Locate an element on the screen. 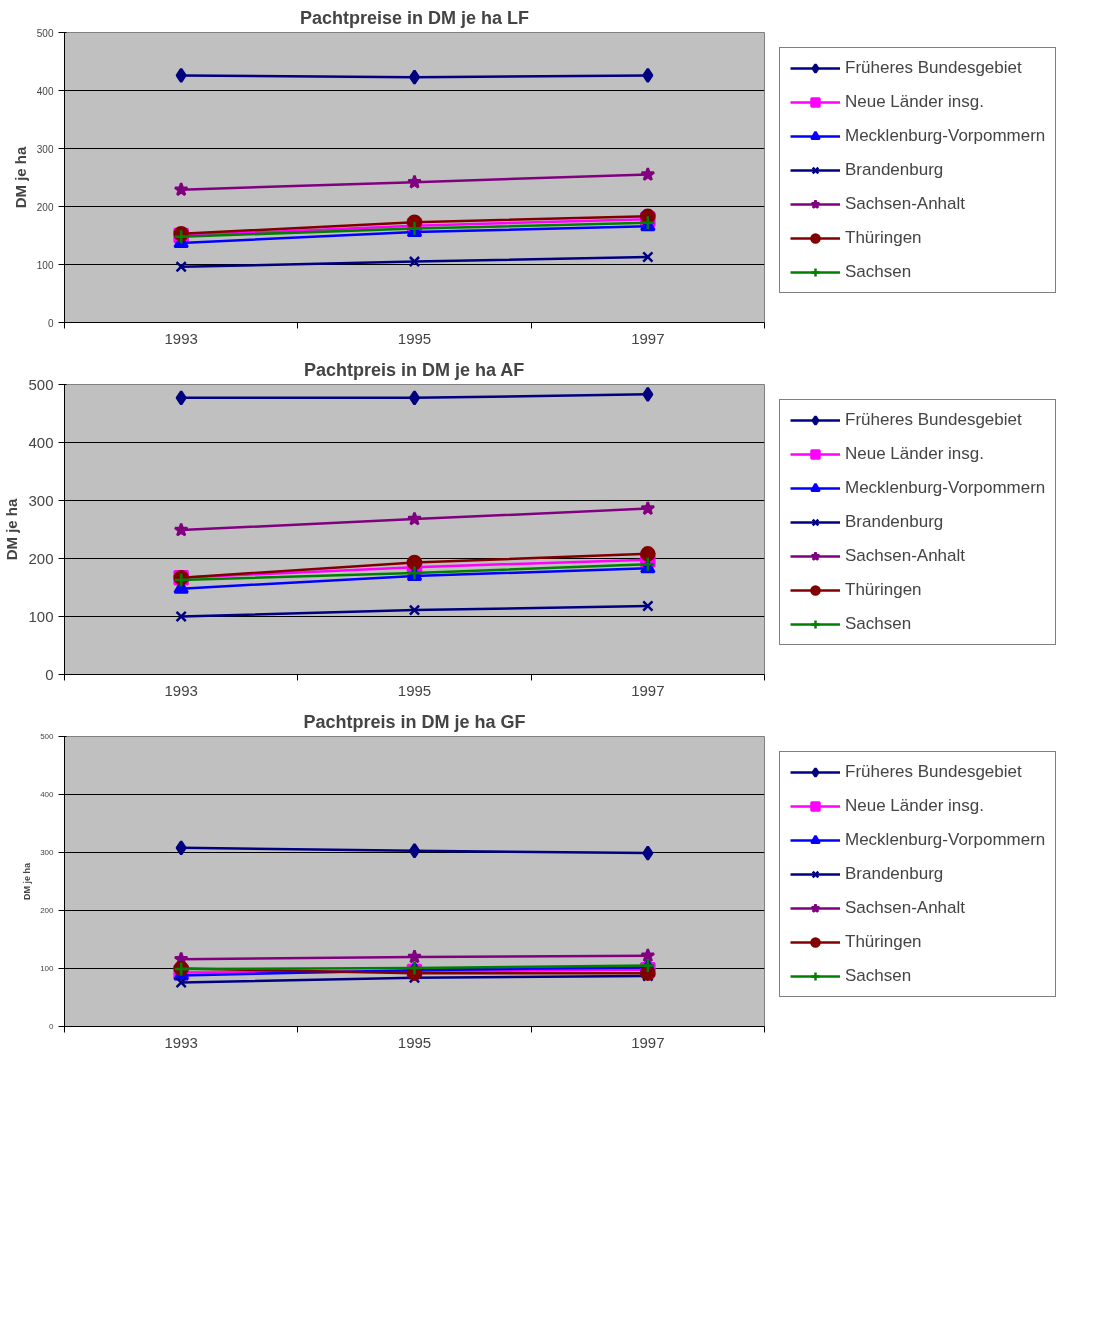  chart-title: Pachtpreis in DM je ha GF is located at coordinates (414, 721).